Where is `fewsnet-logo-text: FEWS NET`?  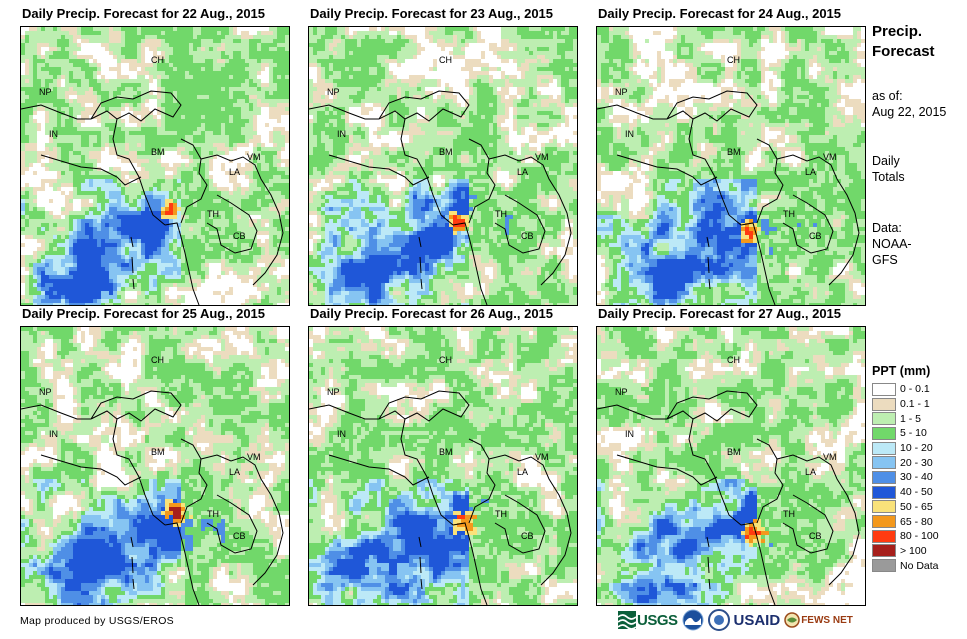 fewsnet-logo-text: FEWS NET is located at coordinates (827, 620).